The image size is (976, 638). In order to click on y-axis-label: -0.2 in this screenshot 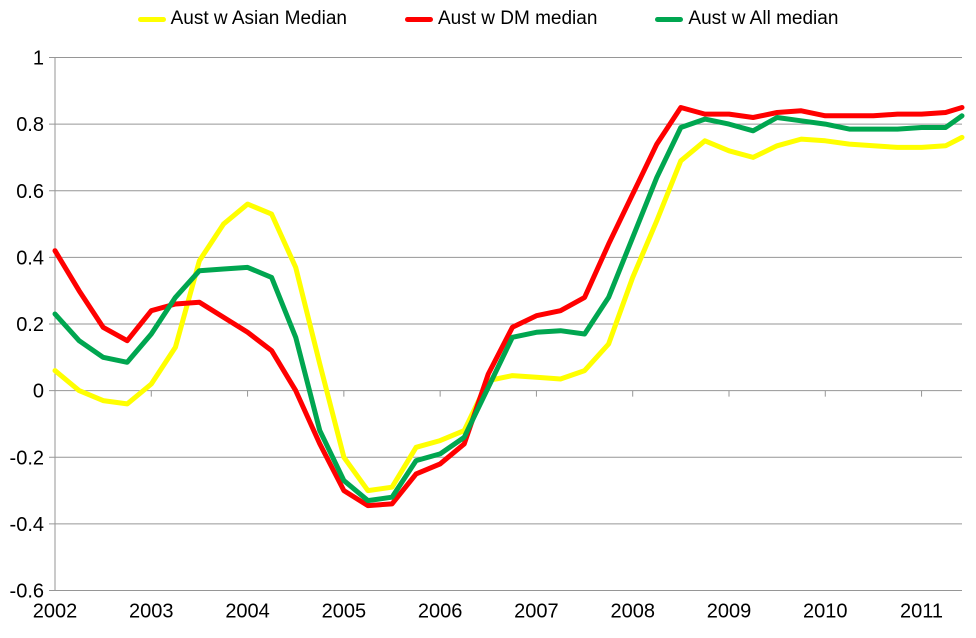, I will do `click(27, 458)`.